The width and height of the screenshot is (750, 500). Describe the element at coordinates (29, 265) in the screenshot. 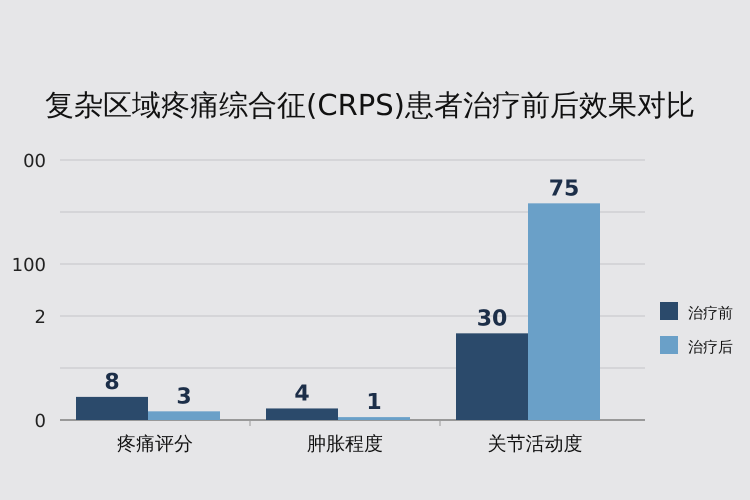

I see `text: 100` at that location.